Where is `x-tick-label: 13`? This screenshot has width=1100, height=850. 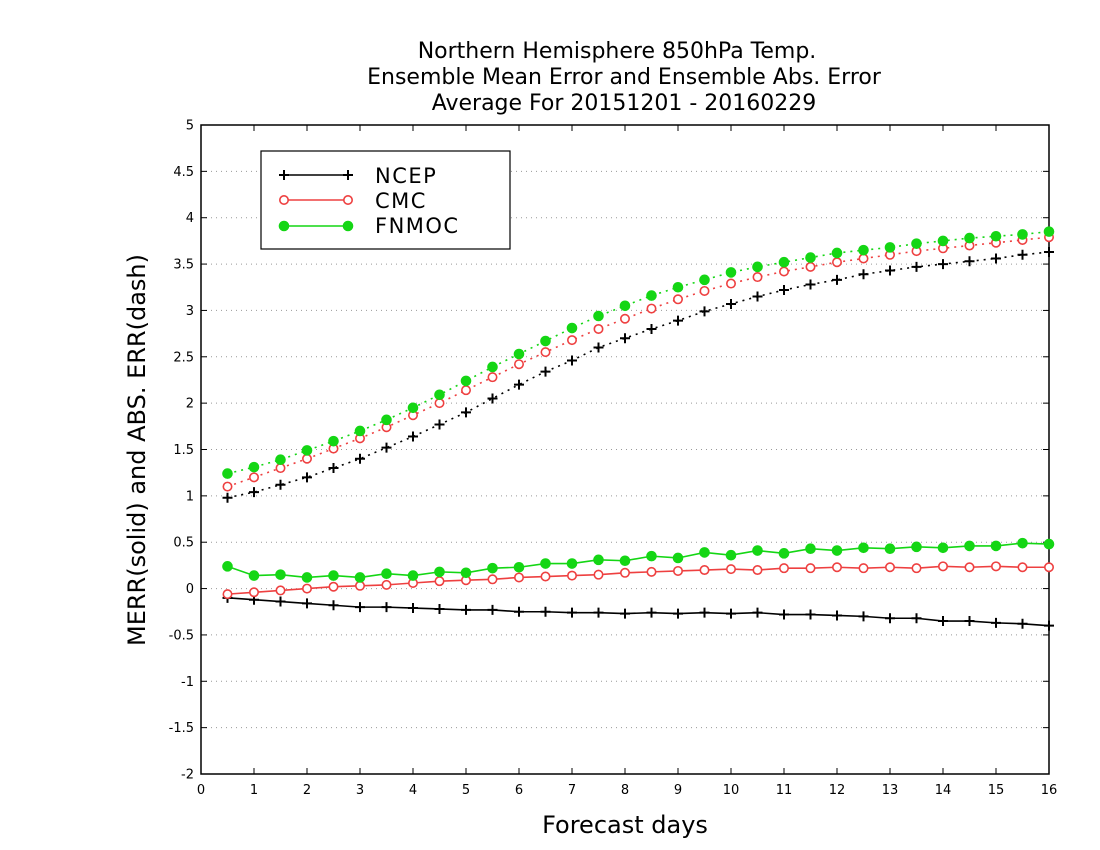 x-tick-label: 13 is located at coordinates (890, 790).